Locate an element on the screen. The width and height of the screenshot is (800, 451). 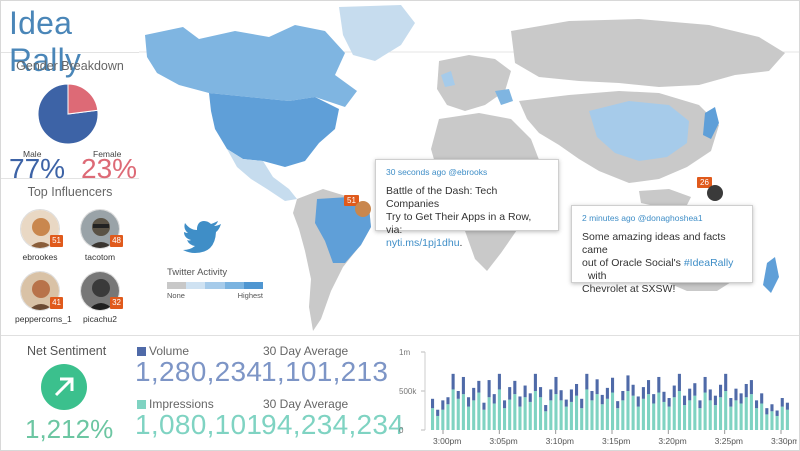
map-marker-badge: 51 is located at coordinates (351, 200).